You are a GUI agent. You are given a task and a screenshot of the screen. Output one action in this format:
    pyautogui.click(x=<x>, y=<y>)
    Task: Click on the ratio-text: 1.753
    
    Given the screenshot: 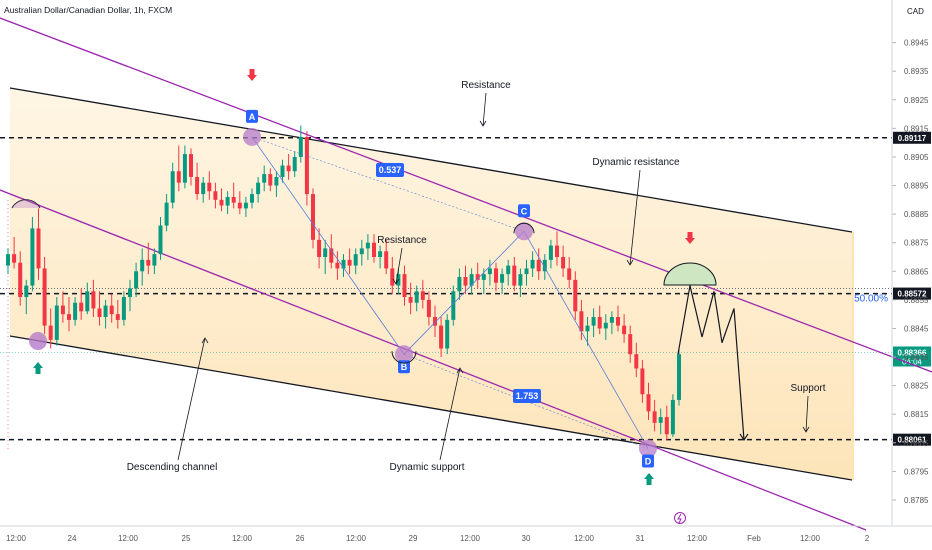 What is the action you would take?
    pyautogui.click(x=527, y=396)
    